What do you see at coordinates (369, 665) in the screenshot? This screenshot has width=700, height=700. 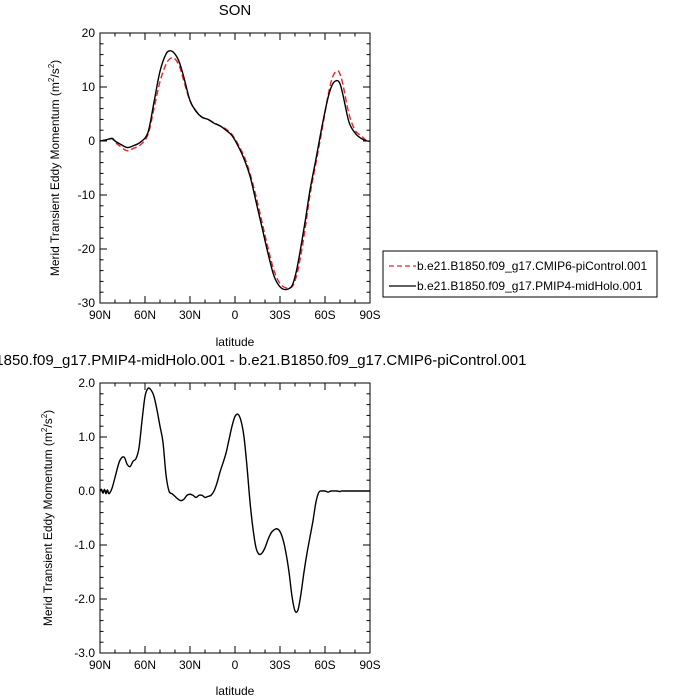 I see `bottom-x-tick-label: 90S` at bounding box center [369, 665].